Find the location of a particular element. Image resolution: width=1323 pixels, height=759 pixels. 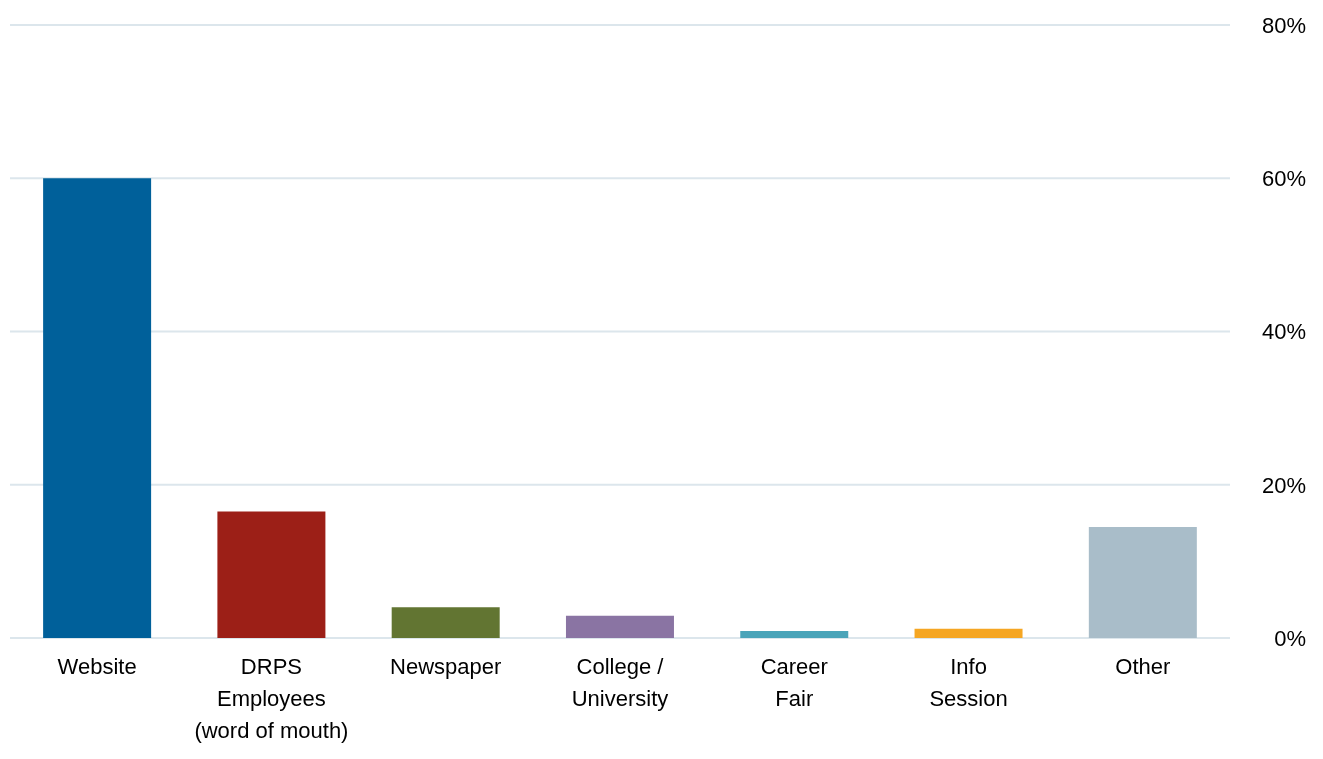

x-tick-label: Newspaper is located at coordinates (446, 666).